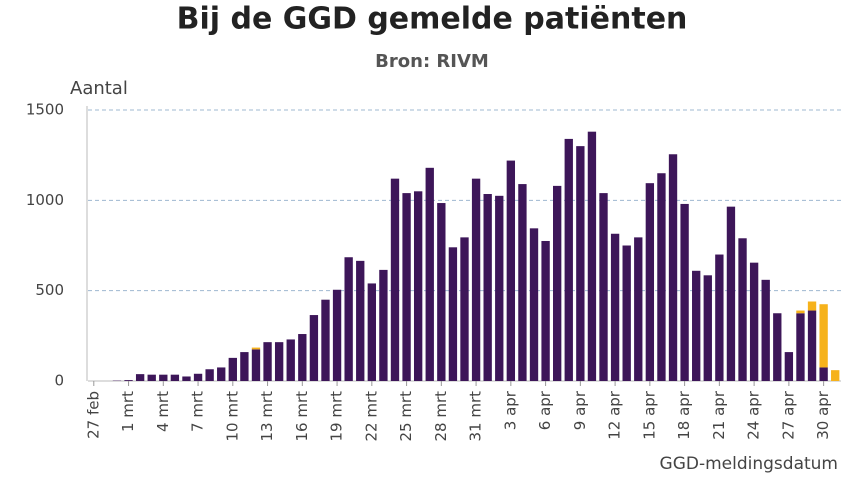  I want to click on x-tick-label: 6 apr, so click(545, 410).